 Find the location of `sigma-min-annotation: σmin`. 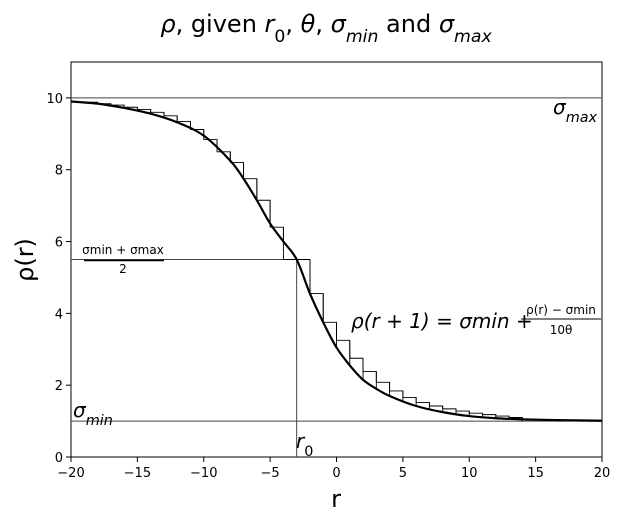

sigma-min-annotation: σmin is located at coordinates (93, 413).